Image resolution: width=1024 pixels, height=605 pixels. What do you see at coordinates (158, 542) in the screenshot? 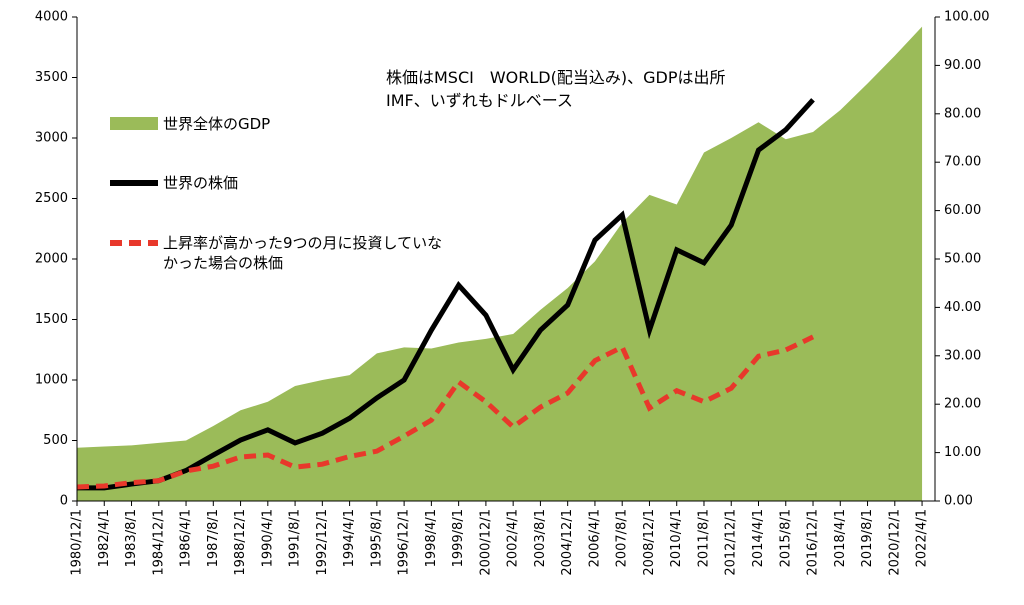
I see `x-tick-label: 1984/12/1` at bounding box center [158, 542].